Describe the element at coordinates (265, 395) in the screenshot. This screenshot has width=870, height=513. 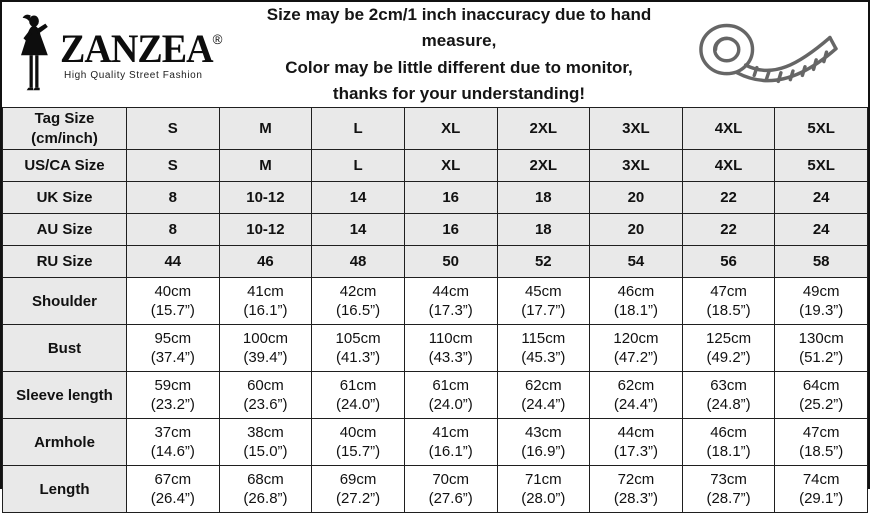
I see `size-cell: 60cm (23.6”)` at that location.